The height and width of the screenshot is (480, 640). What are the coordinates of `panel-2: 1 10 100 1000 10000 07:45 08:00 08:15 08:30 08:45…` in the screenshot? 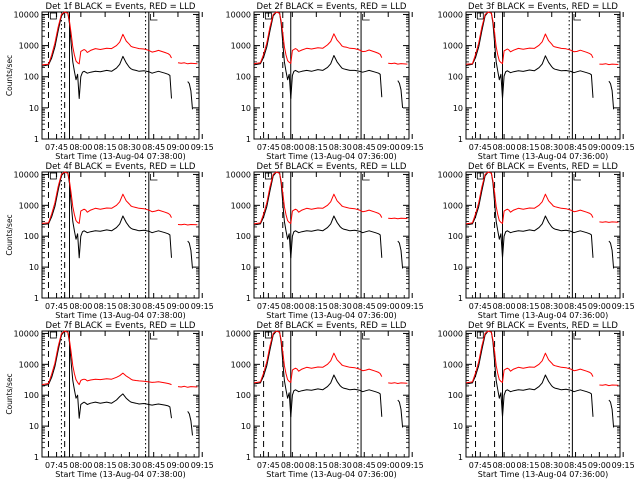 It's located at (325, 81).